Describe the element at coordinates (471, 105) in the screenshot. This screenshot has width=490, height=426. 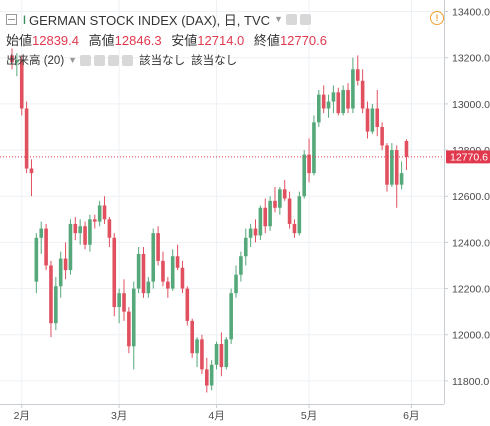
I see `y-tick-label: 13000.0` at that location.